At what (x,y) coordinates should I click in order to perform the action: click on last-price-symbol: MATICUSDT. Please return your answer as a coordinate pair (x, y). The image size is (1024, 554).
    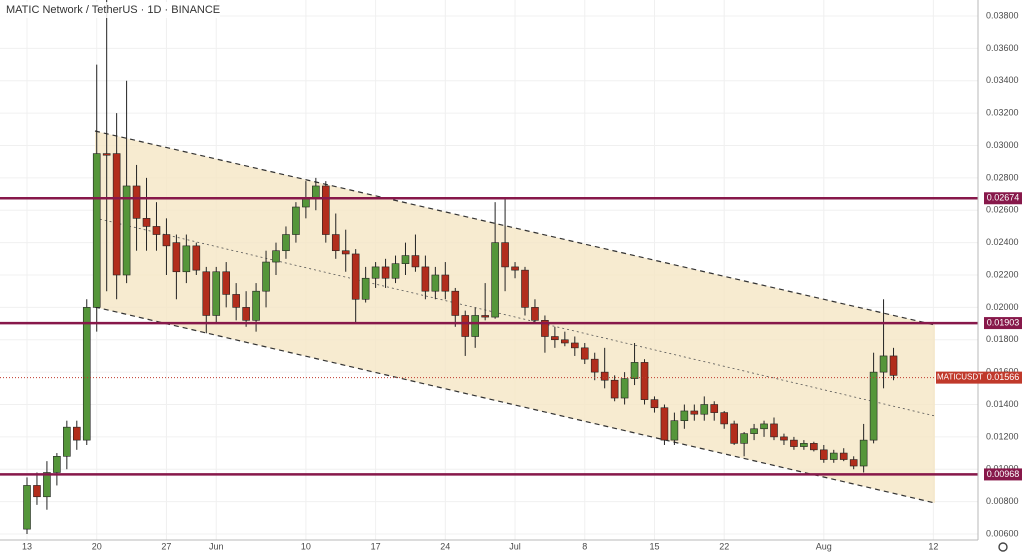
    Looking at the image, I should click on (960, 377).